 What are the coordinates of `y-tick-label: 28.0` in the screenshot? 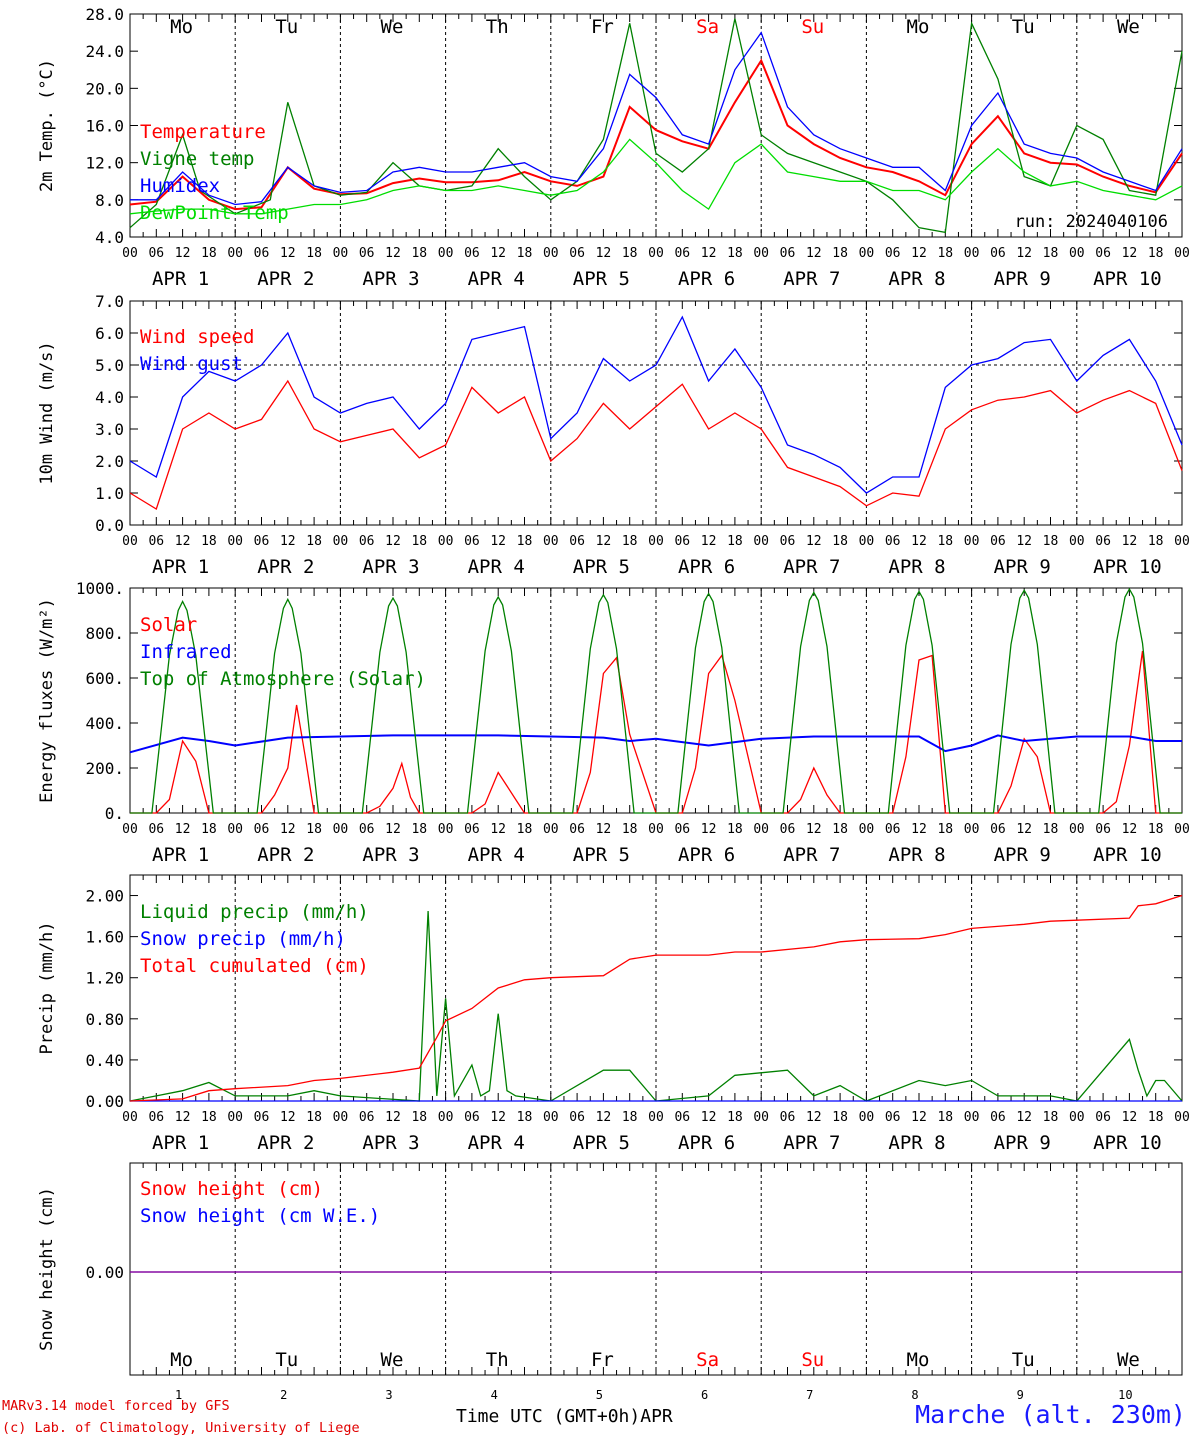 It's located at (104, 14).